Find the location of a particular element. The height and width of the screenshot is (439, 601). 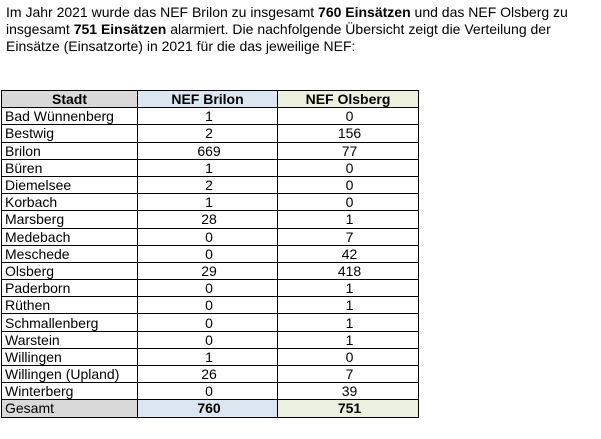

table-row: Schmallenberg 0 1 is located at coordinates (210, 322).